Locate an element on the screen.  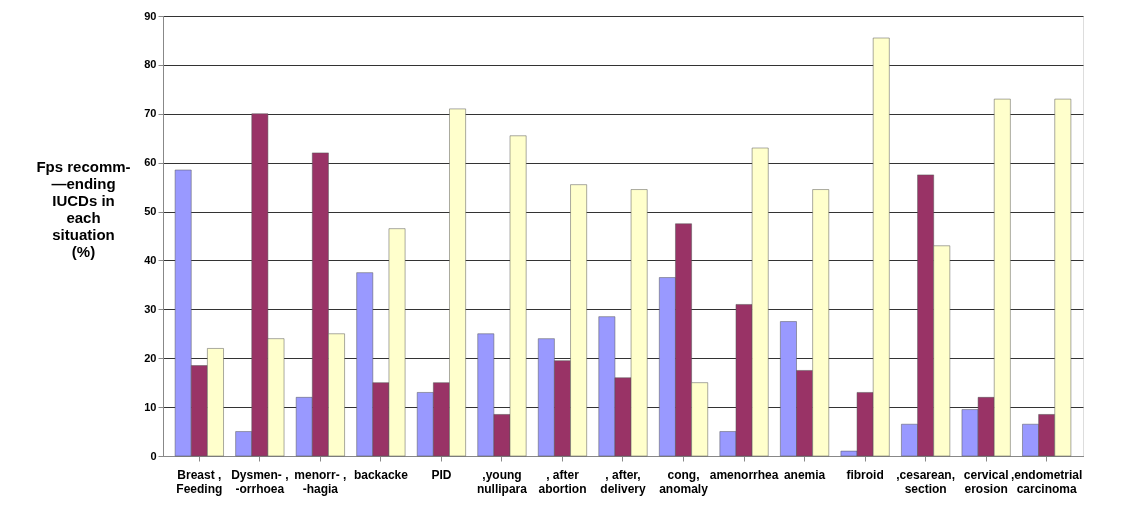
x-tick-label: Dysmen- , -orrhoea is located at coordinates (260, 481).